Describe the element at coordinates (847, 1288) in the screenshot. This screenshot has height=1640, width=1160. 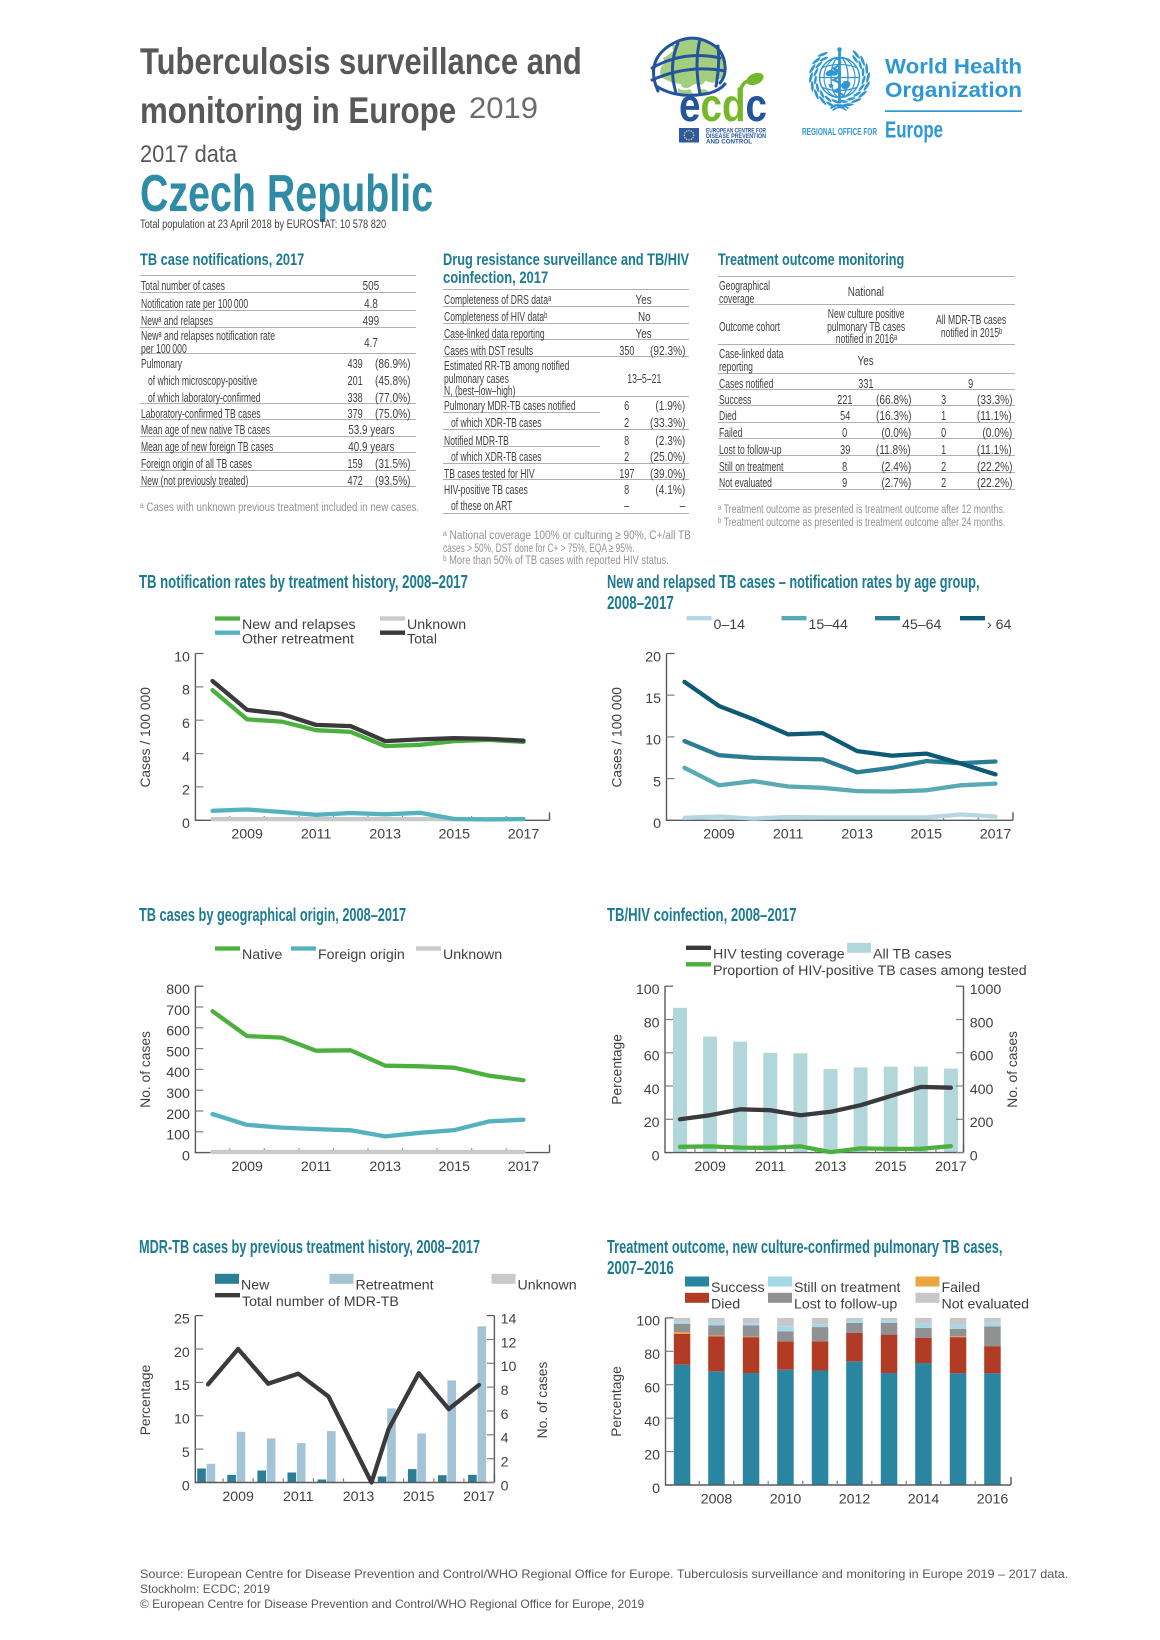
I see `svg-text: Still on treatment` at that location.